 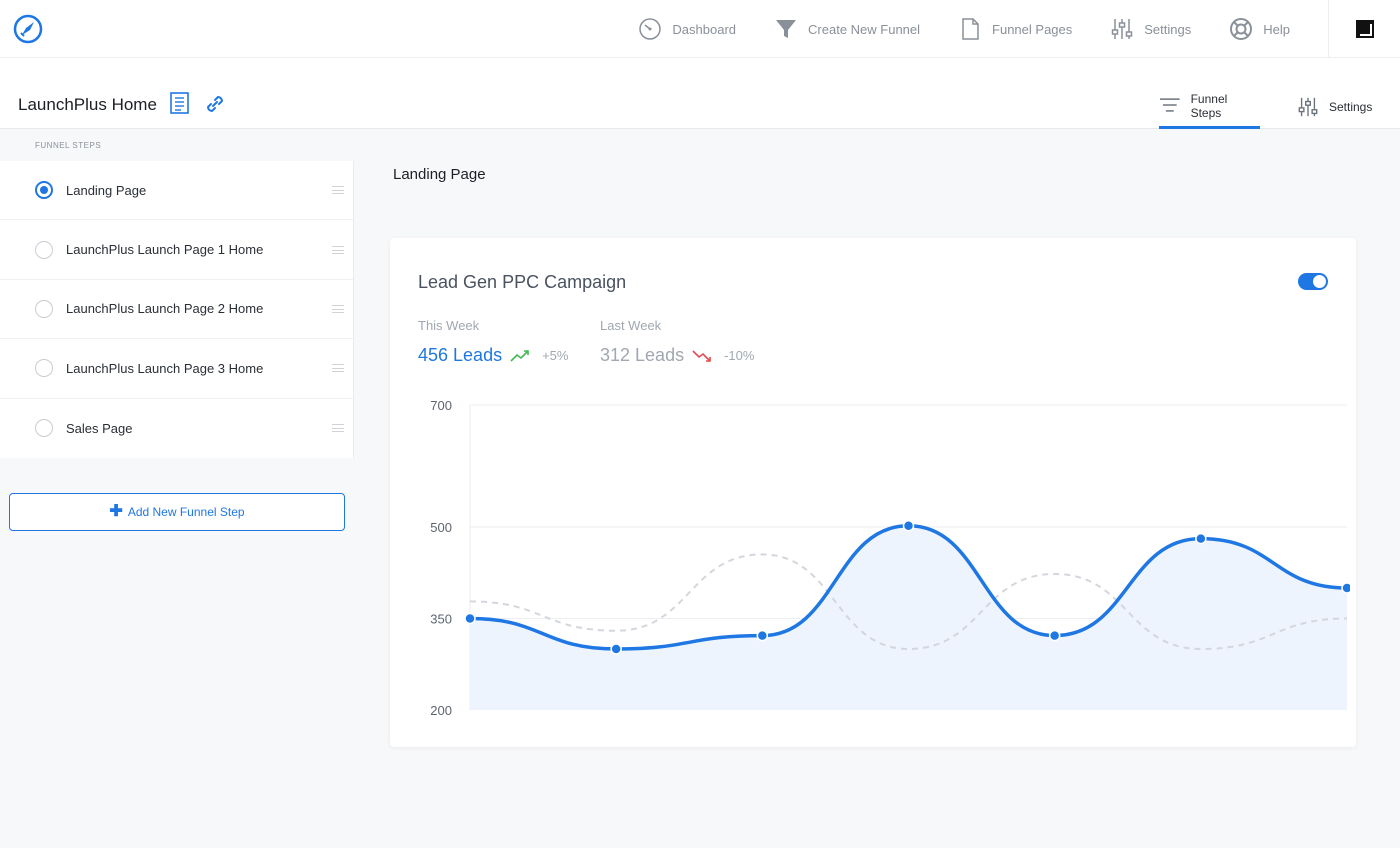 I want to click on tab-funnel-steps: Funnel Steps, so click(x=1209, y=107).